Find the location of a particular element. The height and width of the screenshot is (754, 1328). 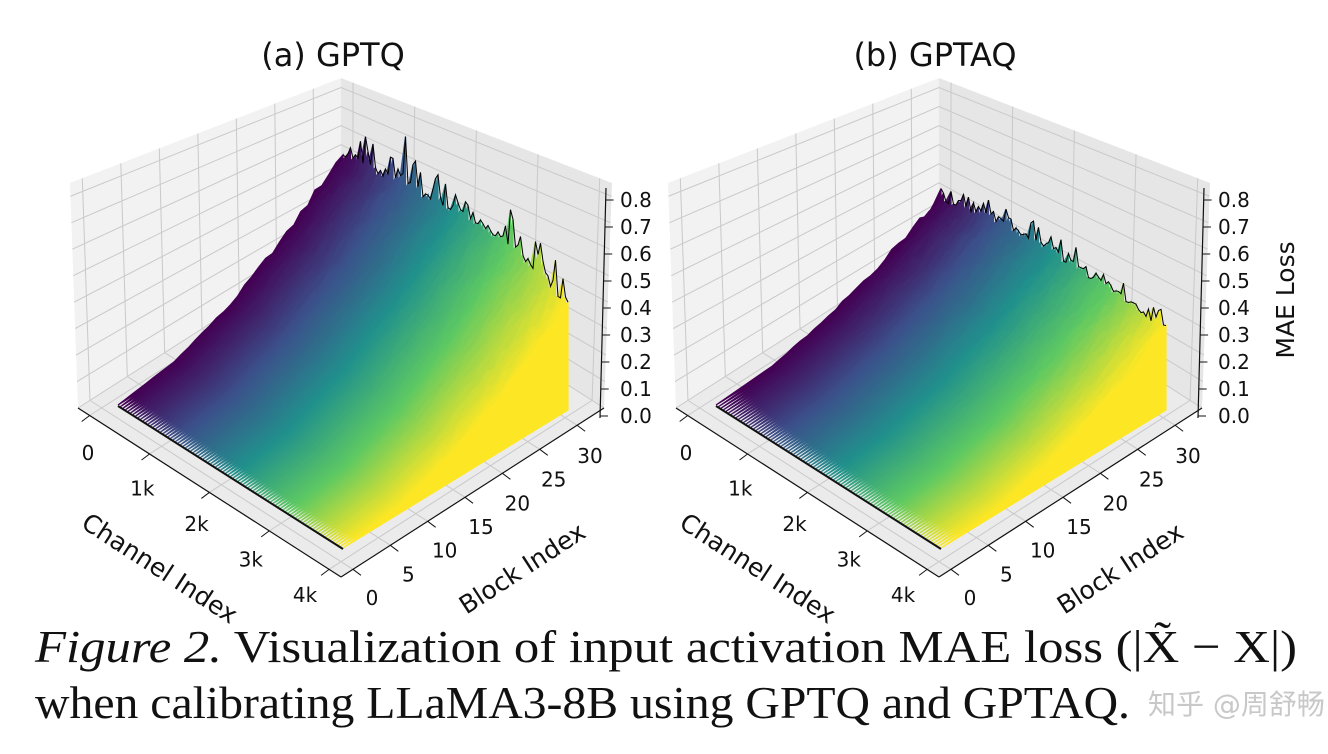

z-axis-line is located at coordinates (1201, 303).